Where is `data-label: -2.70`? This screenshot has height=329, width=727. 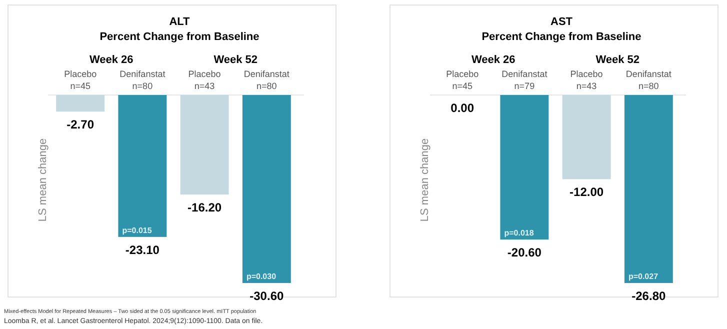 data-label: -2.70 is located at coordinates (80, 125).